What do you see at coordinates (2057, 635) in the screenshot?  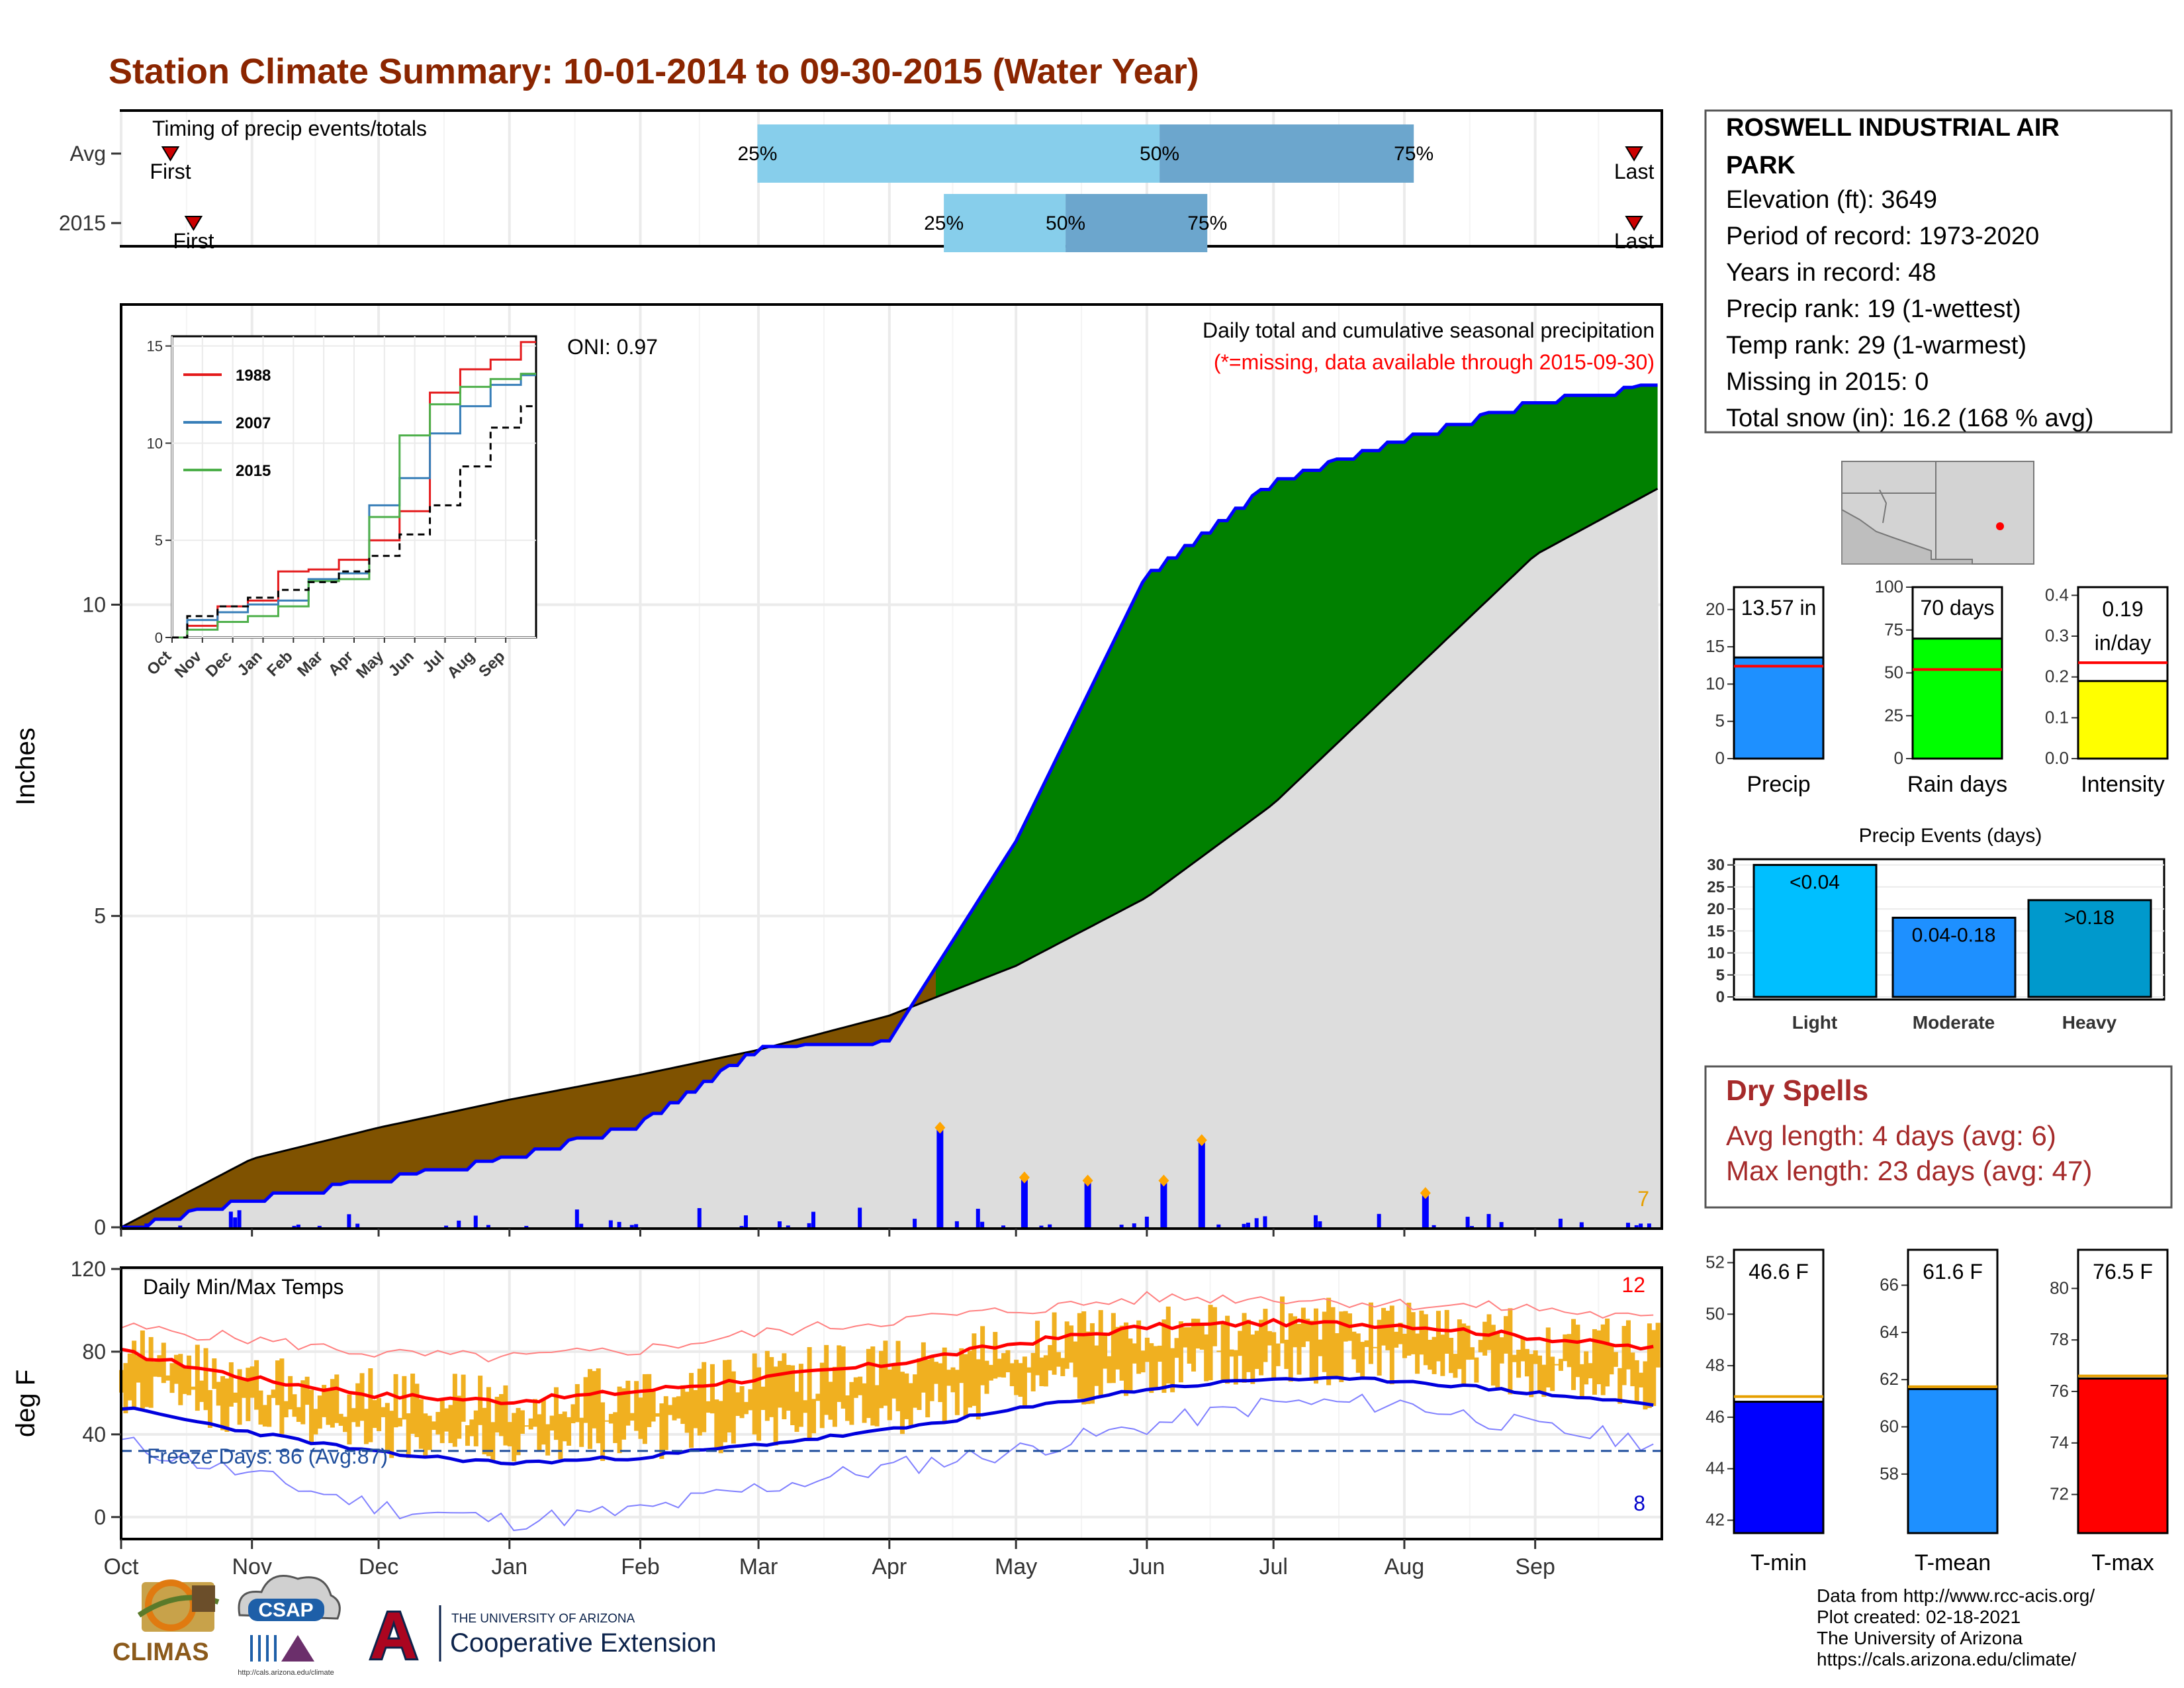 I see `summary-ytick-label: 0.3` at bounding box center [2057, 635].